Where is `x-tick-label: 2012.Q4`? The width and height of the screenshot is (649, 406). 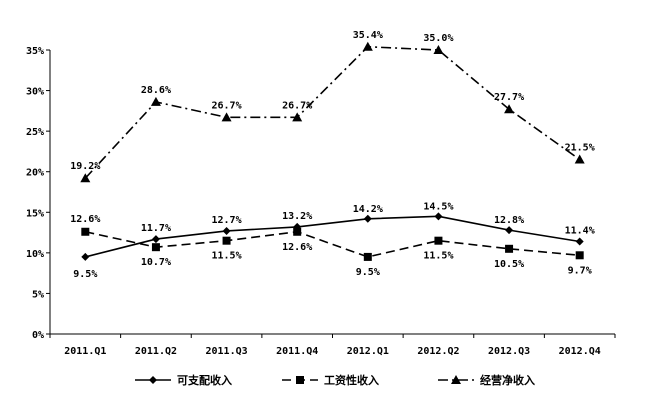 x-tick-label: 2012.Q4 is located at coordinates (580, 351).